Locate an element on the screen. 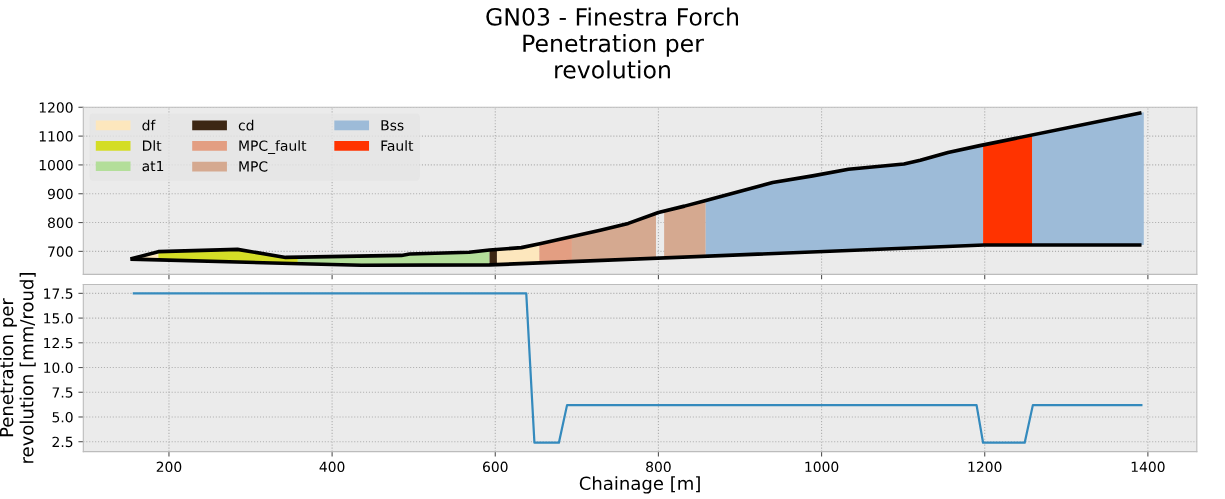 The height and width of the screenshot is (499, 1225). x-tick-label: 400 is located at coordinates (332, 467).